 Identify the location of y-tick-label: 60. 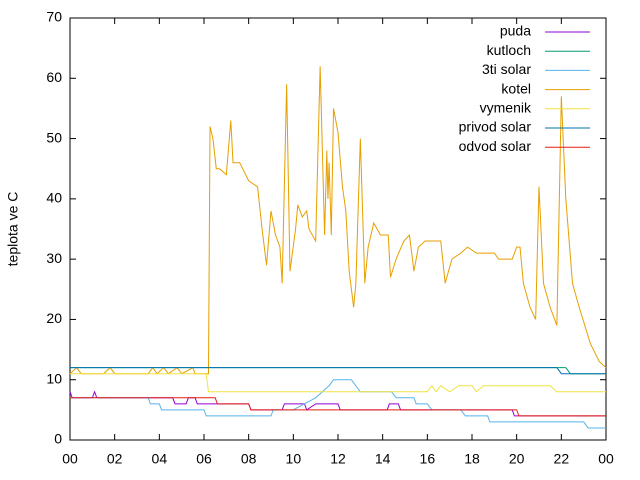
(54, 77).